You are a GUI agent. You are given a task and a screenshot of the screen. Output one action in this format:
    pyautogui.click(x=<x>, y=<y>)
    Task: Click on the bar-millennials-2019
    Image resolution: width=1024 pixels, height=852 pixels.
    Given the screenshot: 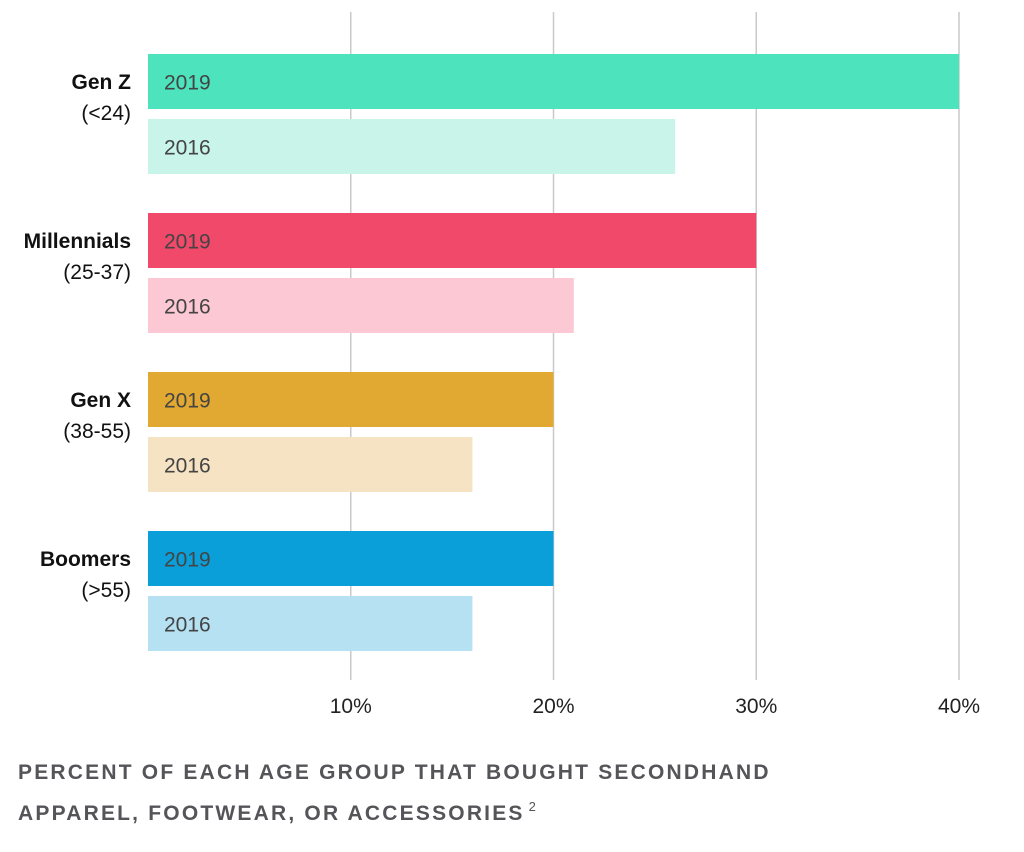 What is the action you would take?
    pyautogui.click(x=452, y=240)
    